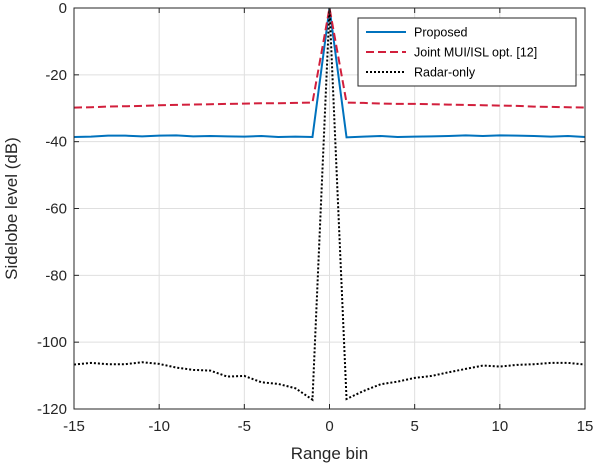 This screenshot has width=598, height=468. I want to click on x-tick-label: 5, so click(414, 426).